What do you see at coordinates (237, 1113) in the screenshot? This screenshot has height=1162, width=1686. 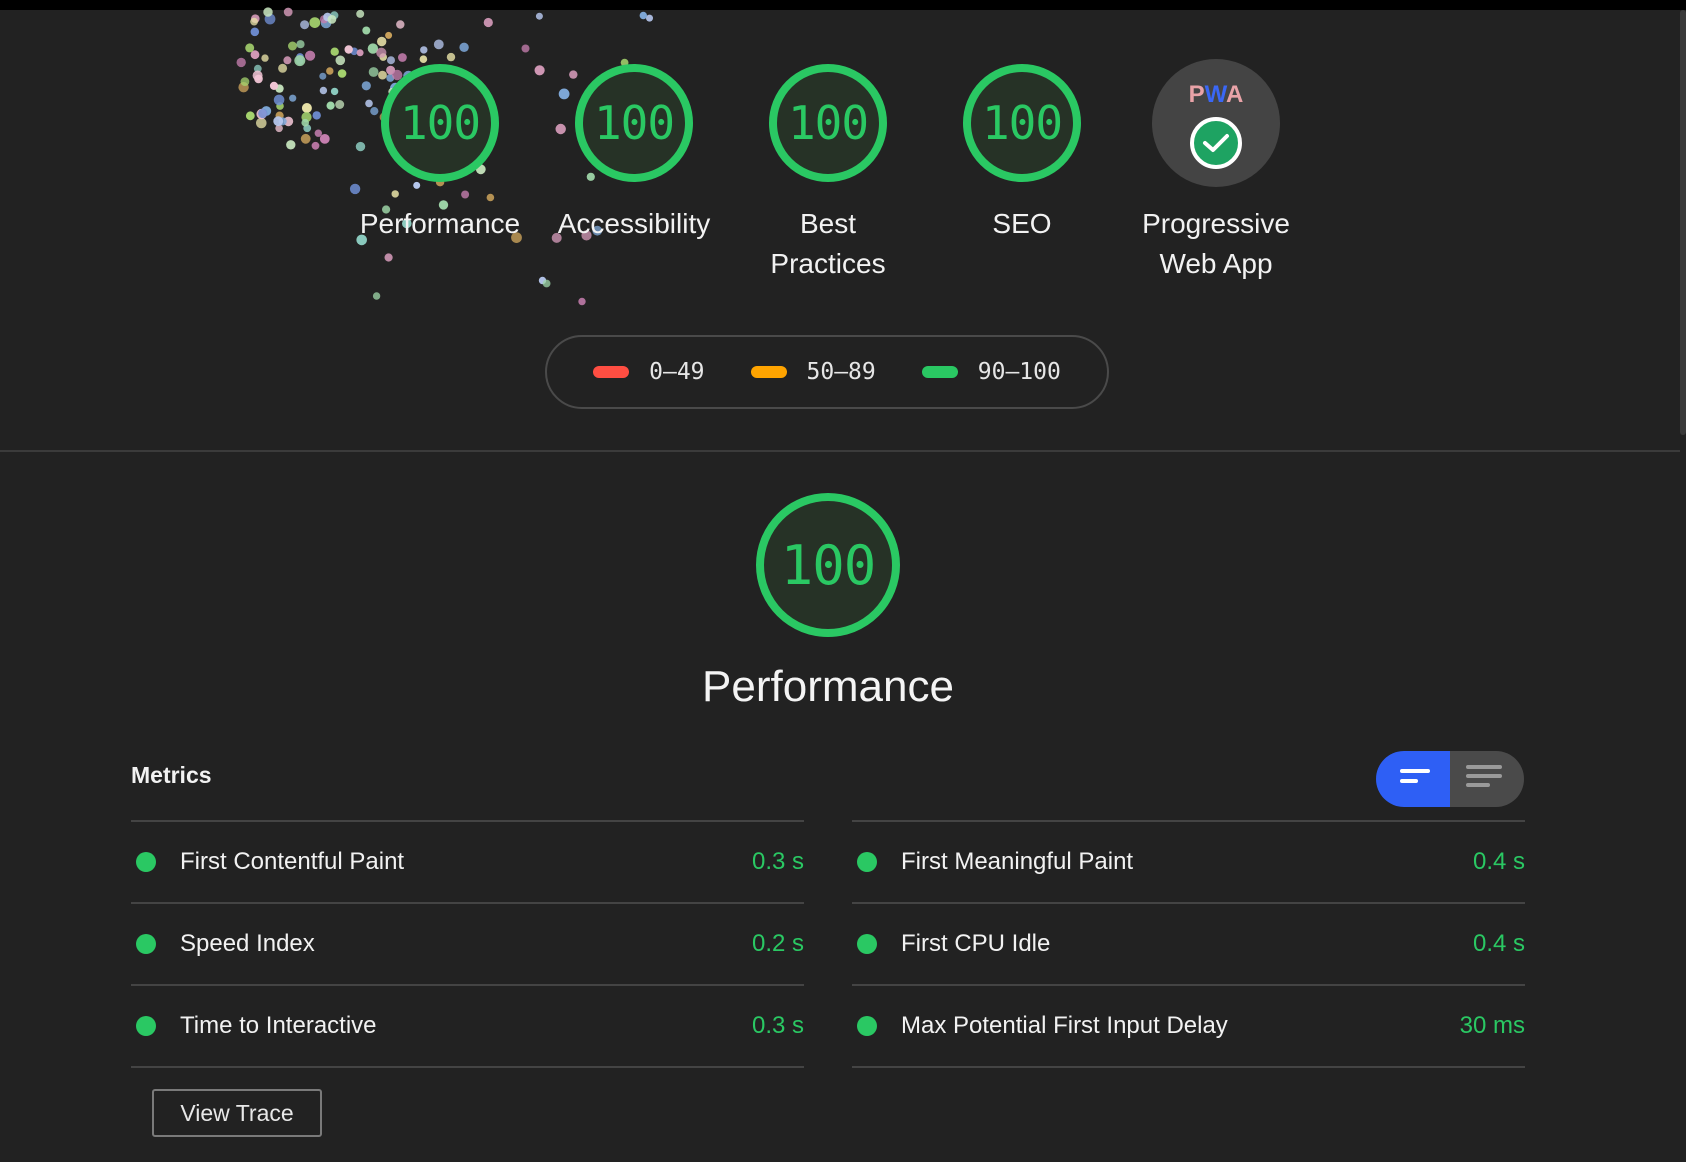 I see `view-trace-button: View Trace` at bounding box center [237, 1113].